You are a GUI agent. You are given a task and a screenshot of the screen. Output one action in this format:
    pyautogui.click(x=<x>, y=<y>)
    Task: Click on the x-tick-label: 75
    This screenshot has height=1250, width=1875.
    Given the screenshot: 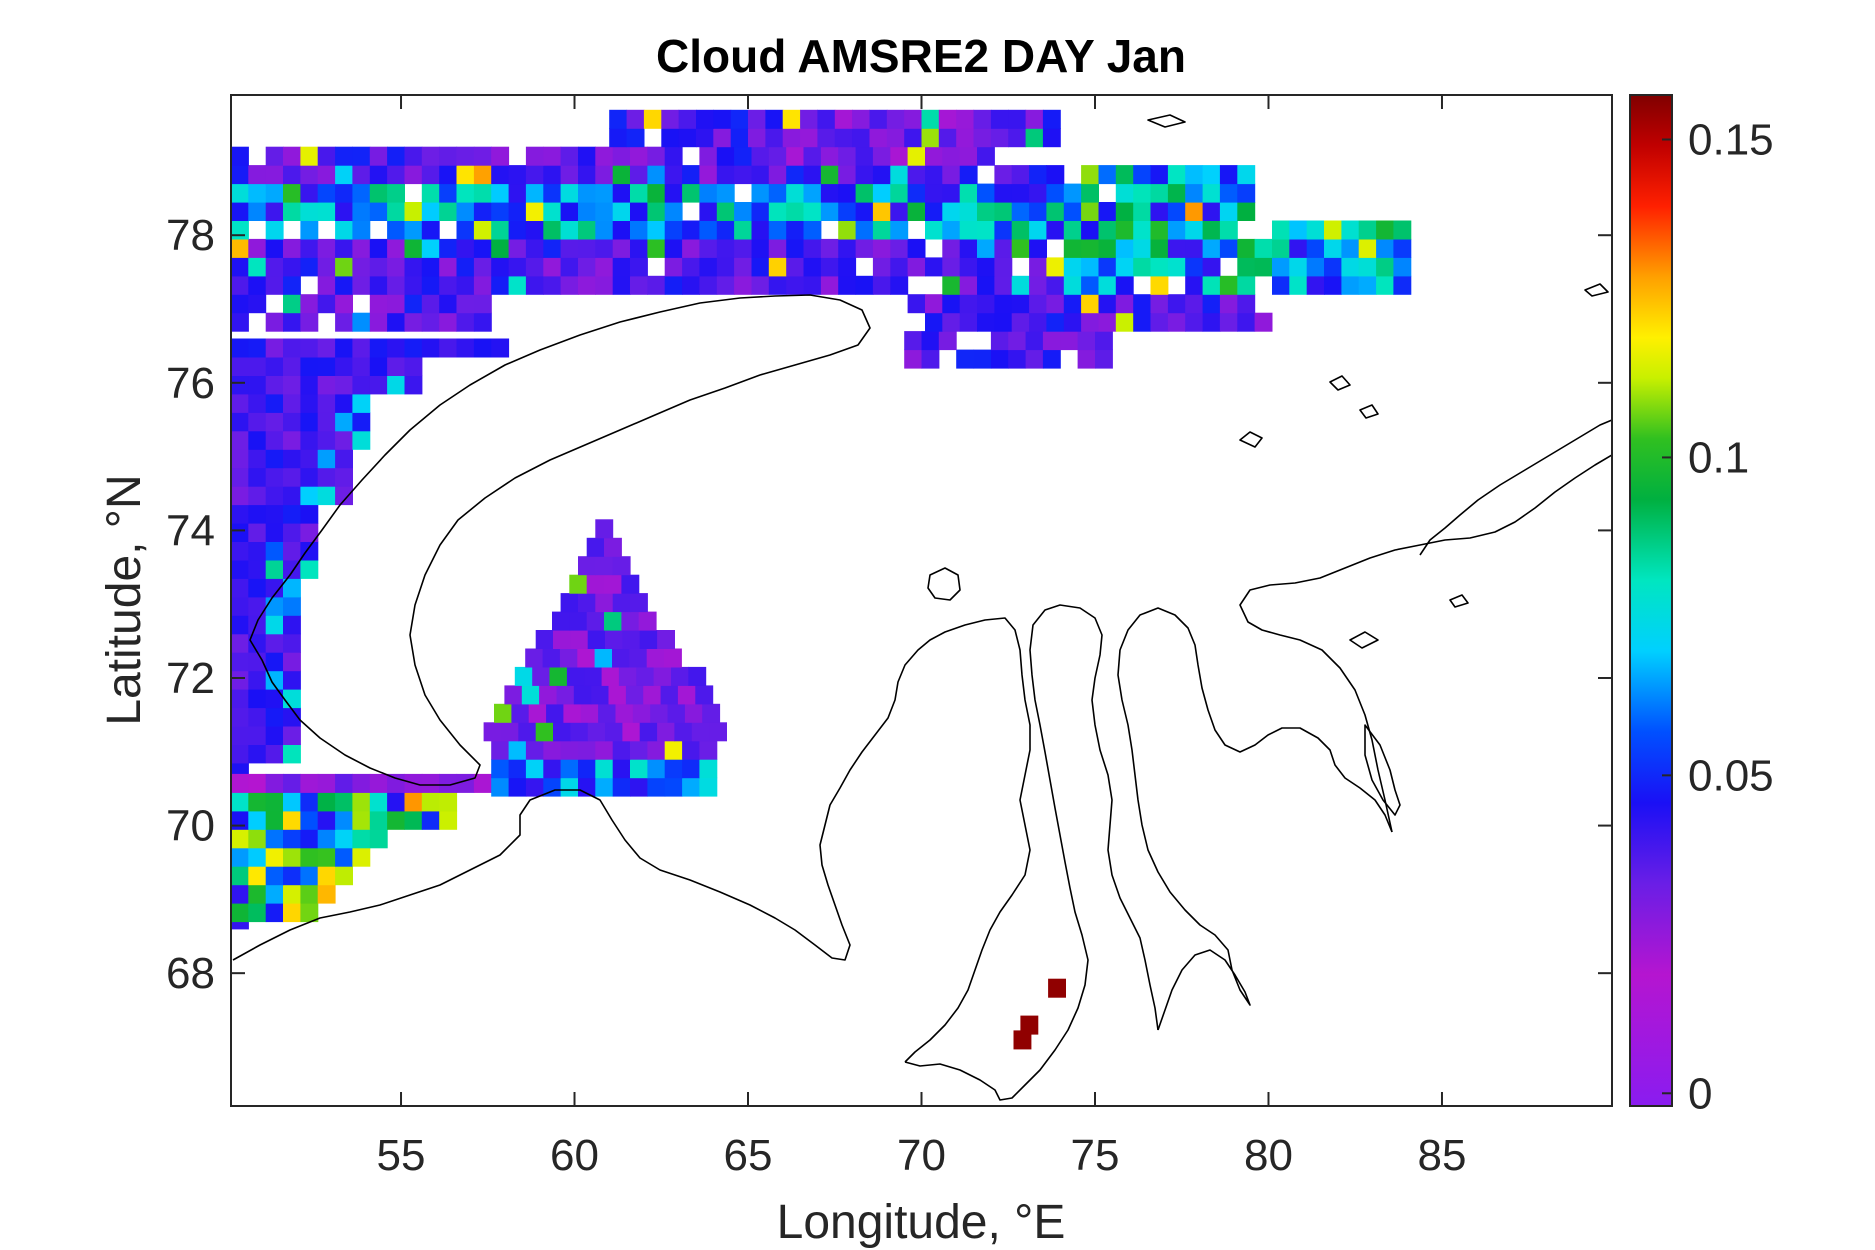 What is the action you would take?
    pyautogui.click(x=1095, y=1155)
    